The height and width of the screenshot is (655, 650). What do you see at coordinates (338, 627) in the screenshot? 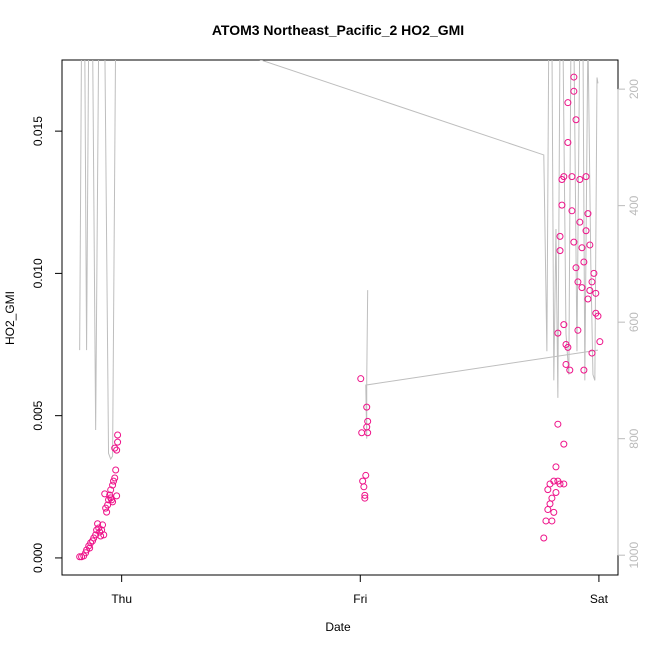
I see `x-axis-label: Date` at bounding box center [338, 627].